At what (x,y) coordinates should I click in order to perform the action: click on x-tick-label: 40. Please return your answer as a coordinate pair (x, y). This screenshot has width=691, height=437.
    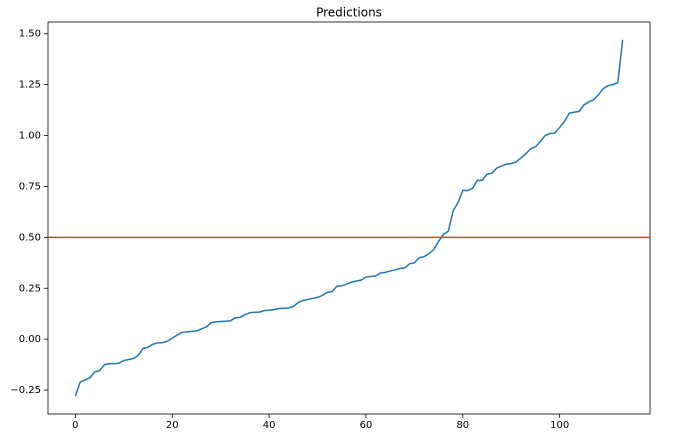
    Looking at the image, I should click on (269, 425).